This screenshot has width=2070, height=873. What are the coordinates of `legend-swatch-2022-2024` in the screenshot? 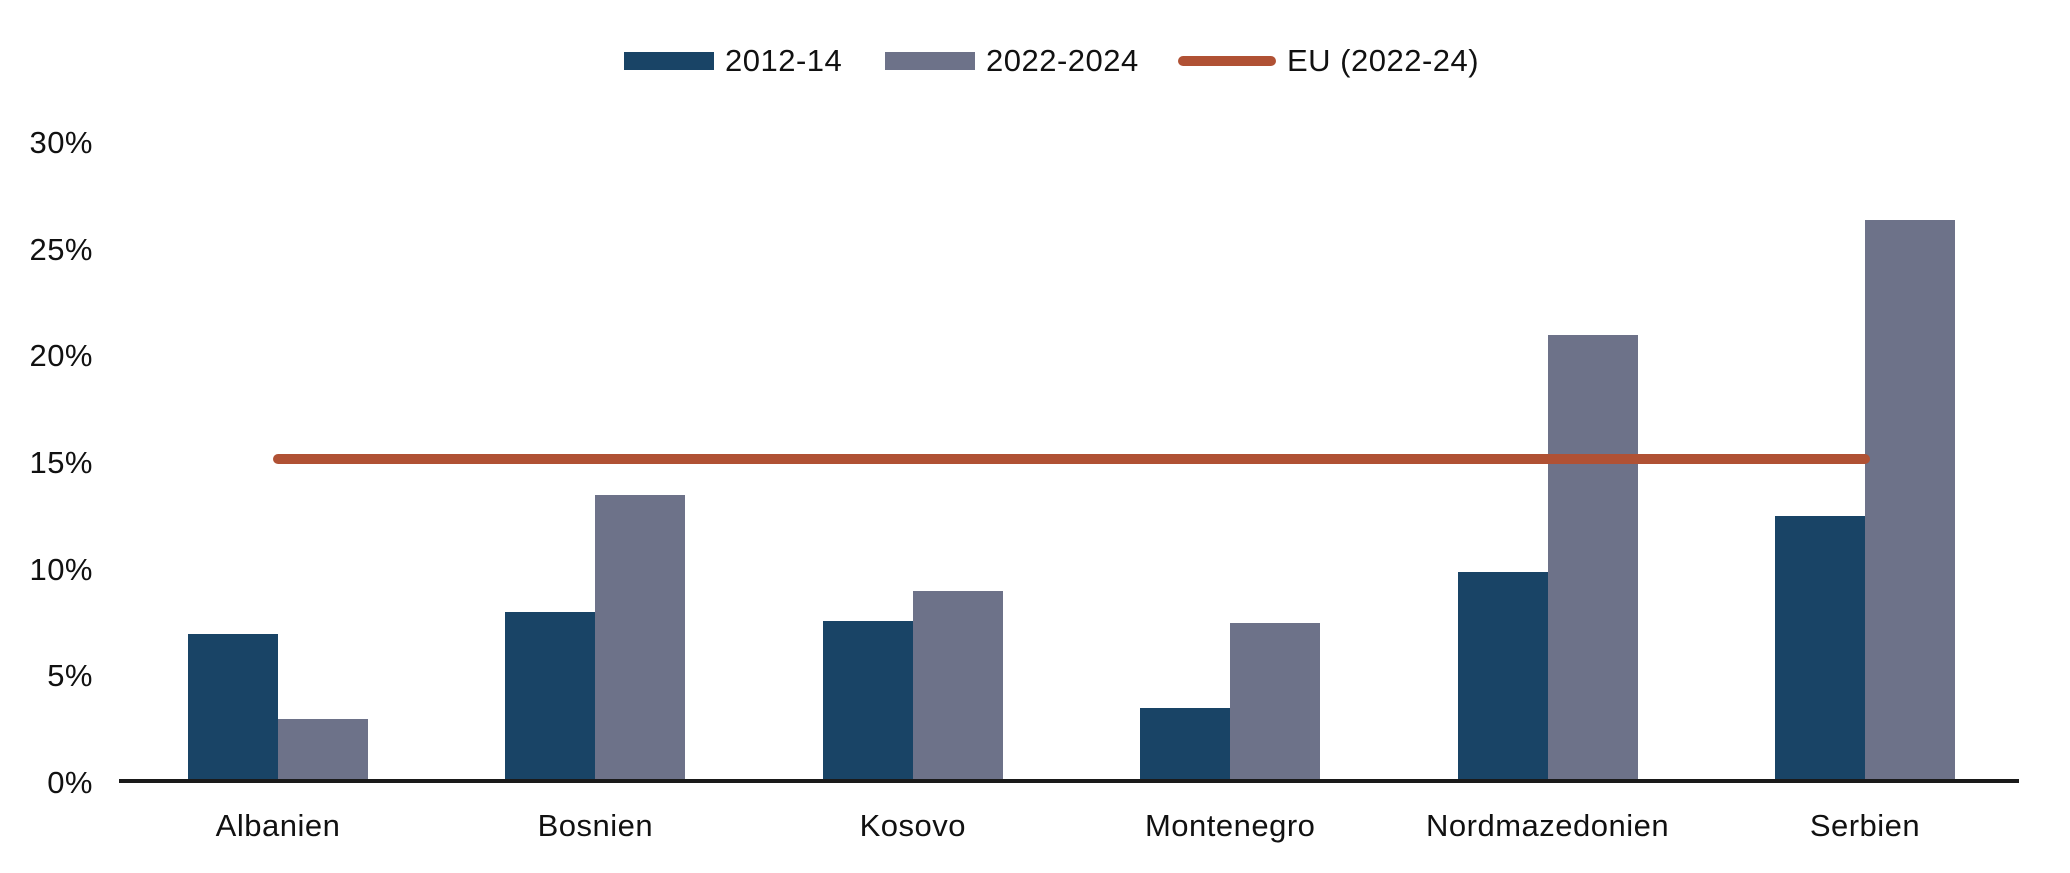 It's located at (930, 61).